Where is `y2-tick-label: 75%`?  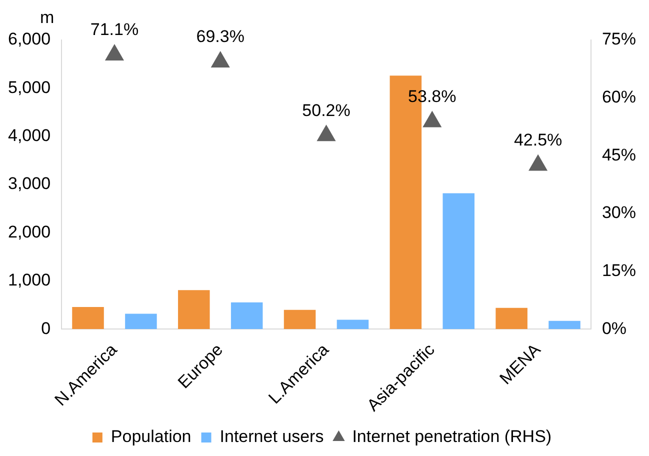 y2-tick-label: 75% is located at coordinates (619, 39).